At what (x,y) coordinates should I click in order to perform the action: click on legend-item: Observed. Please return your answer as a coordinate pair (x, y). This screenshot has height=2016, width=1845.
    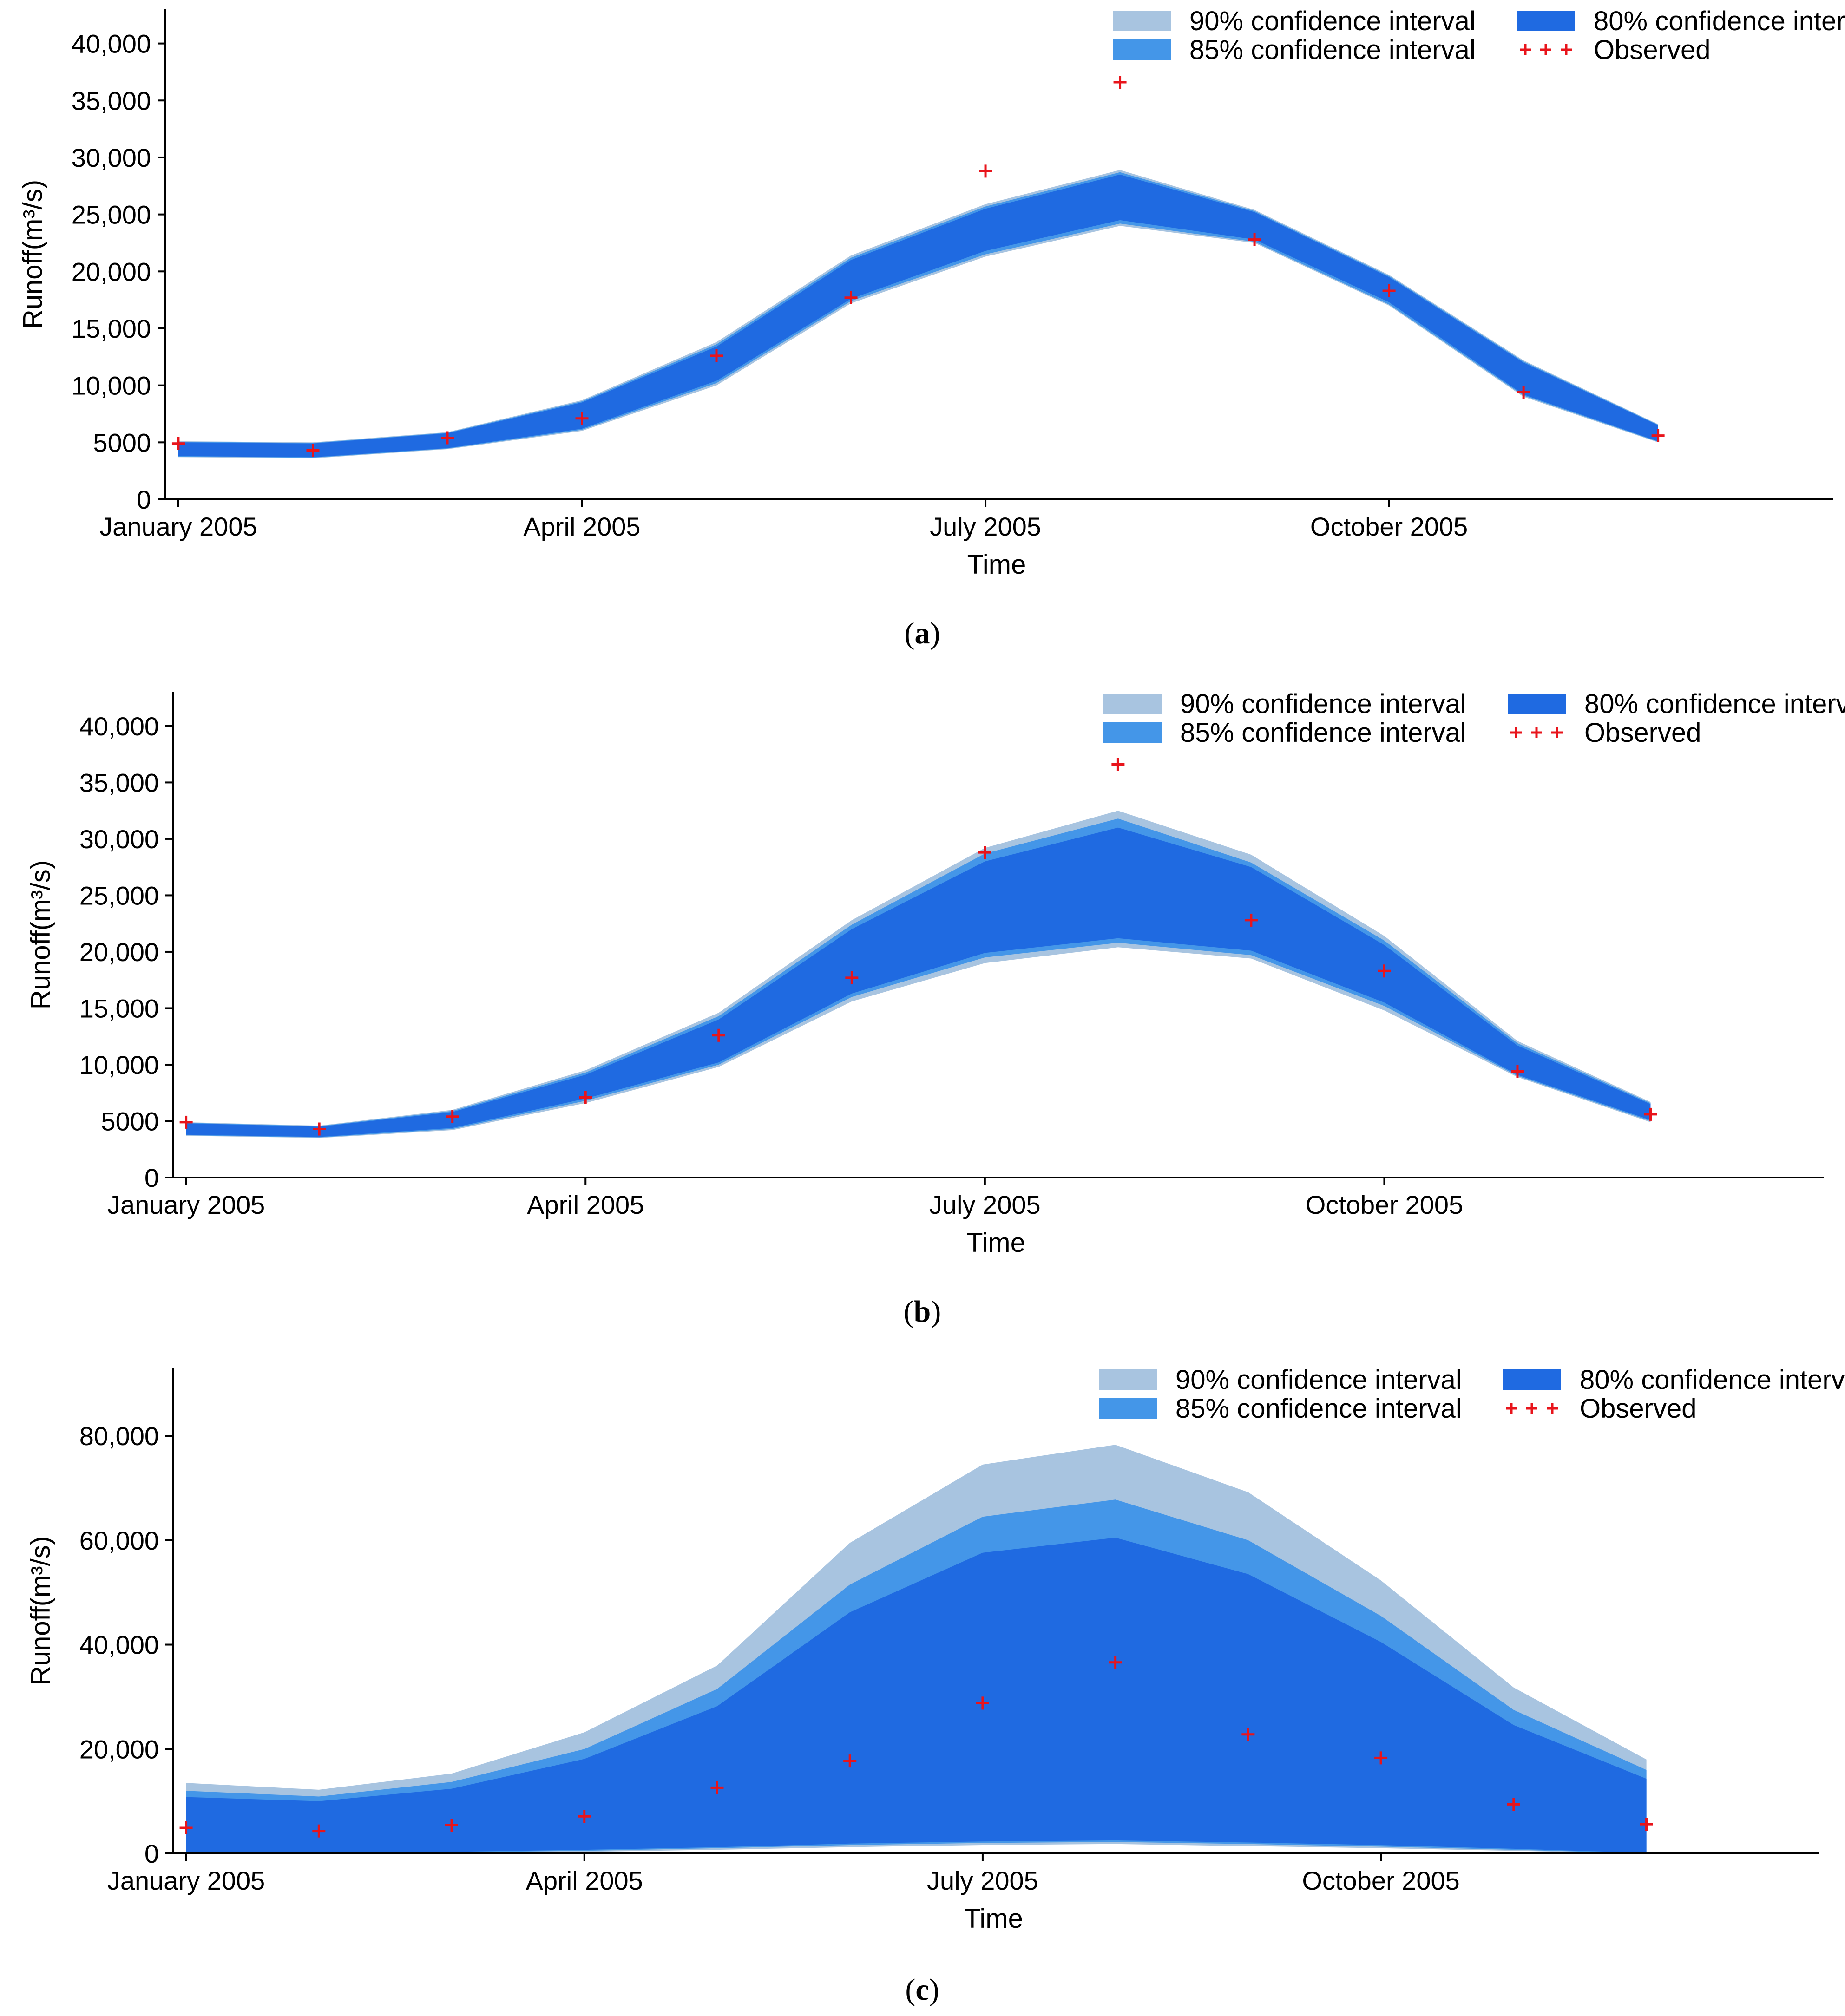
    Looking at the image, I should click on (1601, 1409).